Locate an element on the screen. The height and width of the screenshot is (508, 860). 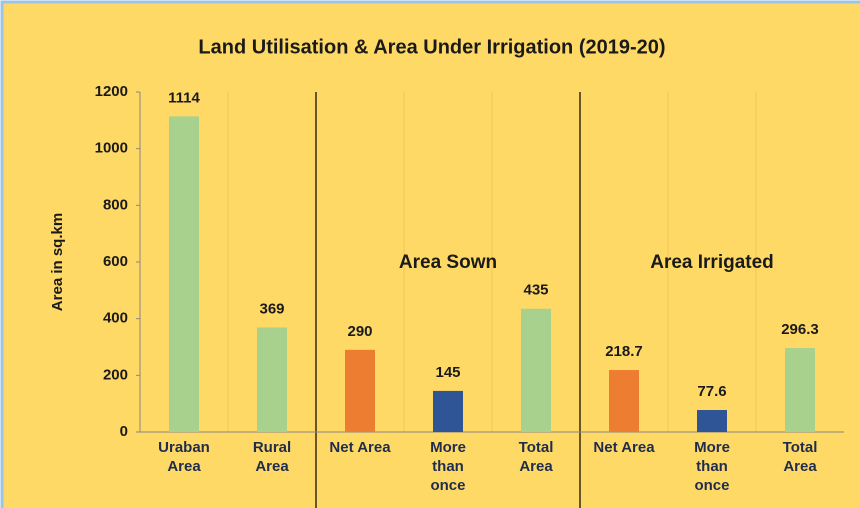
y-tick-label: 200 is located at coordinates (115, 374).